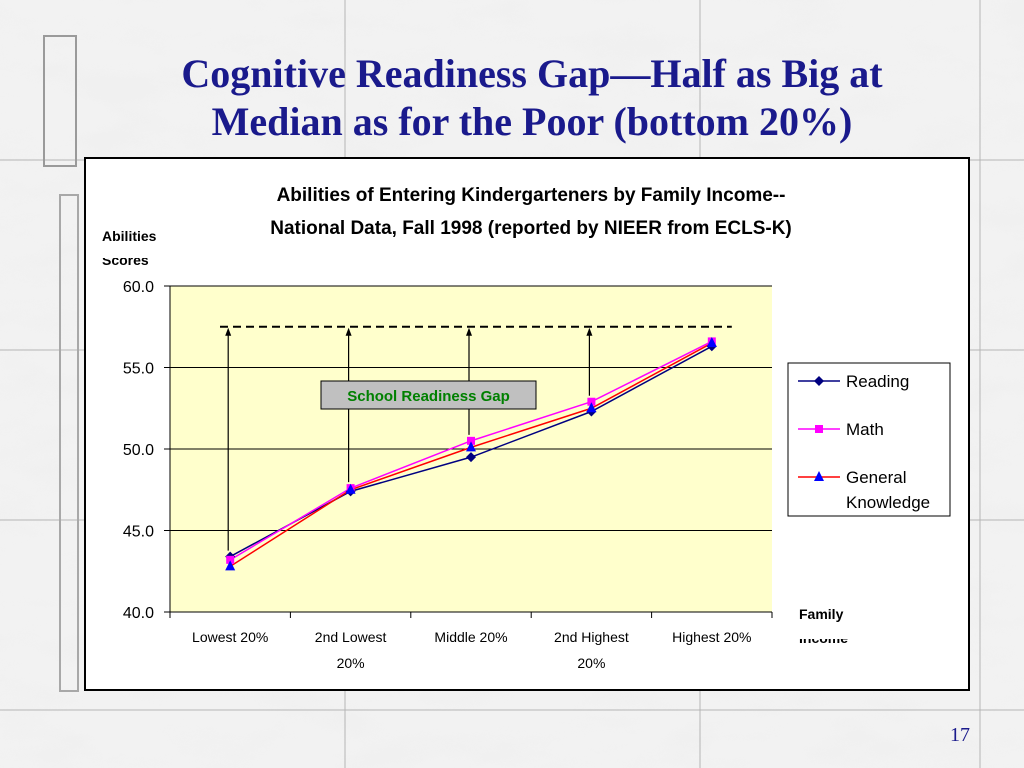 The height and width of the screenshot is (768, 1024). I want to click on y-tick-label: 60.0, so click(138, 287).